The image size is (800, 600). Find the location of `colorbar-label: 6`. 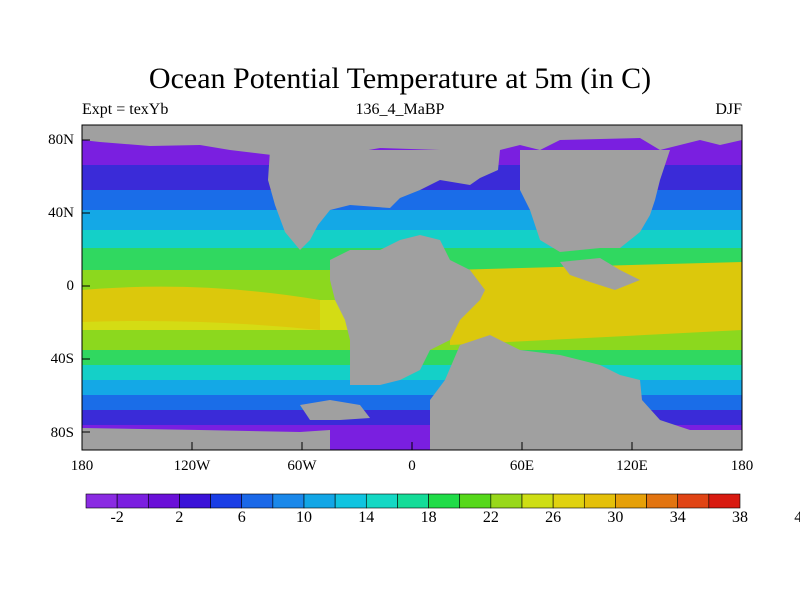

colorbar-label: 6 is located at coordinates (241, 517).